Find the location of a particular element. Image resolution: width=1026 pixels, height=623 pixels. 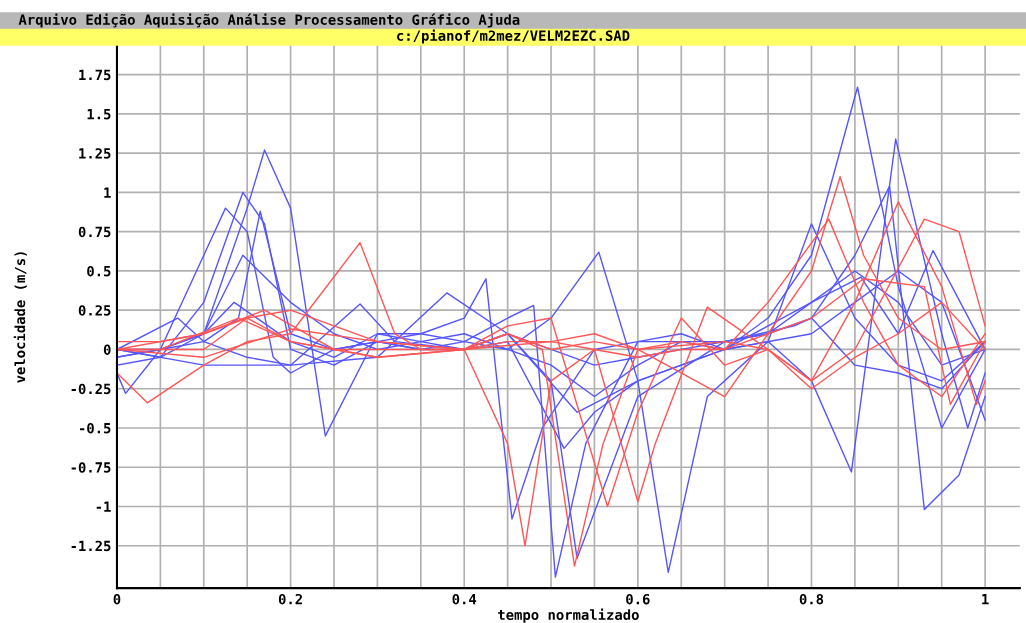

text: Arquivo Edição Aquisição Análise Processamento Gráfico Ajuda is located at coordinates (269, 20).